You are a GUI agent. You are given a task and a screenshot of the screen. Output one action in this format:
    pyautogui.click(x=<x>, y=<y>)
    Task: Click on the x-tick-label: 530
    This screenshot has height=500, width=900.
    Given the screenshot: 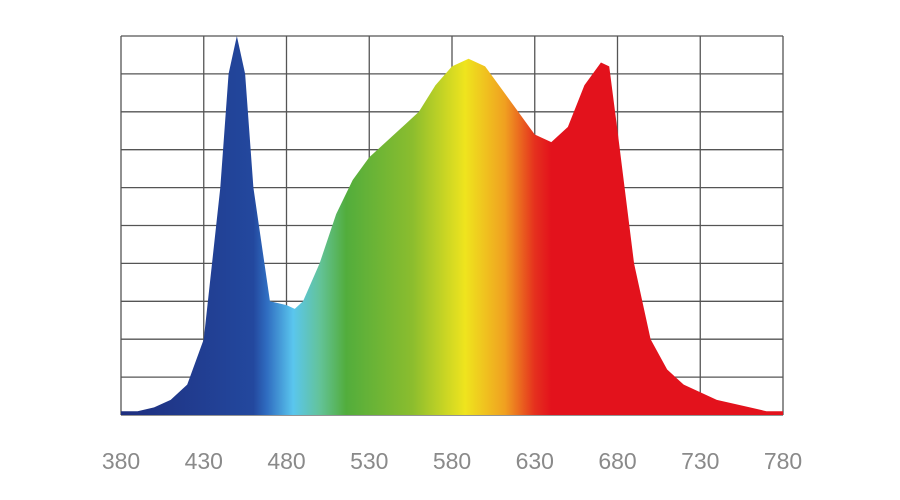 What is the action you would take?
    pyautogui.click(x=369, y=461)
    